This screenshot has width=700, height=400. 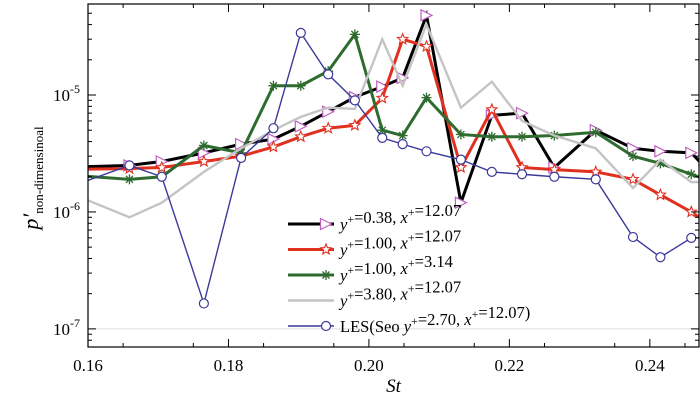 What do you see at coordinates (650, 365) in the screenshot?
I see `x-tick-label: 0.24` at bounding box center [650, 365].